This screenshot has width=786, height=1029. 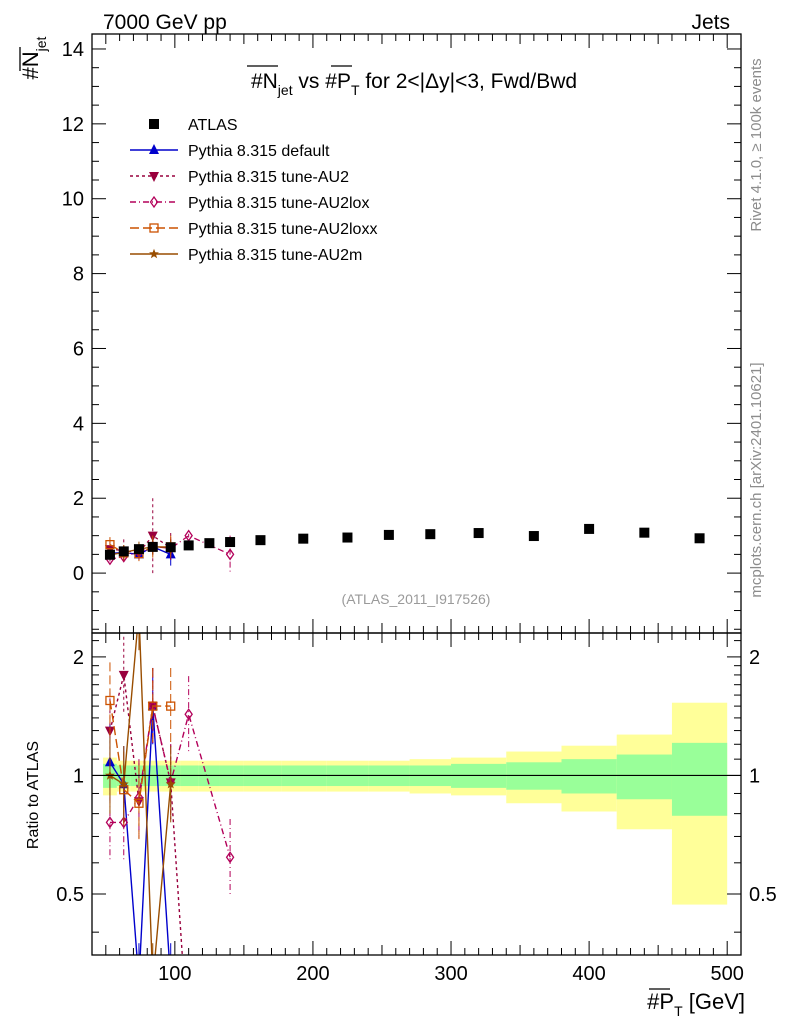 What do you see at coordinates (416, 599) in the screenshot?
I see `analysis-watermark: (ATLAS_2011_I917526)` at bounding box center [416, 599].